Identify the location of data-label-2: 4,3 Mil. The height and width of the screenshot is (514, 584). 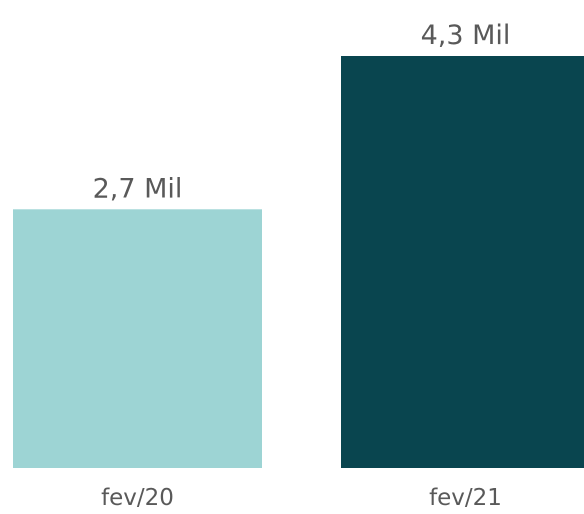
(466, 35).